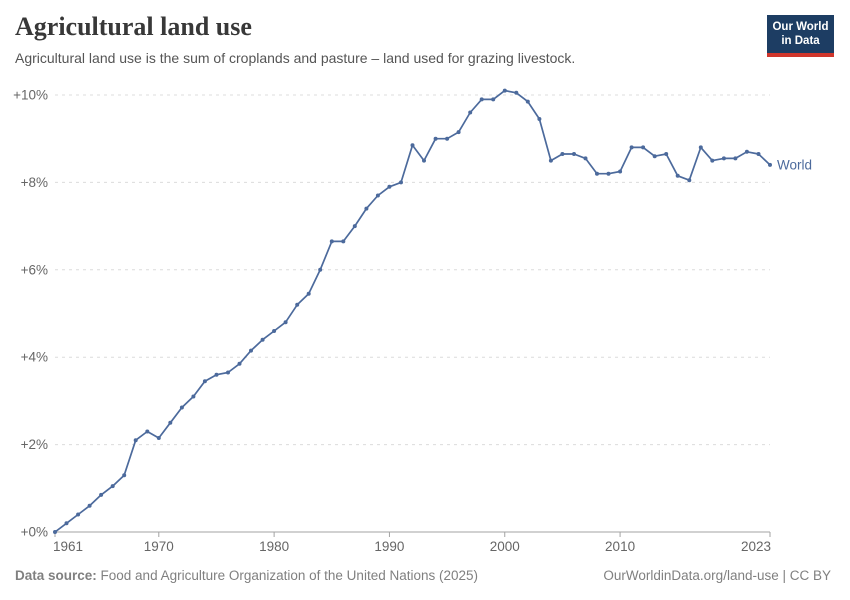  What do you see at coordinates (34, 357) in the screenshot?
I see `y-axis-label: +4%` at bounding box center [34, 357].